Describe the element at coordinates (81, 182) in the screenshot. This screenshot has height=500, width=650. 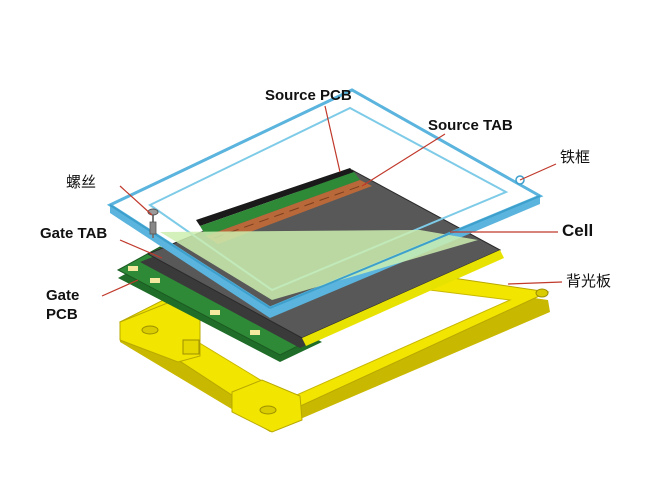
I see `label-screw: 螺丝` at that location.